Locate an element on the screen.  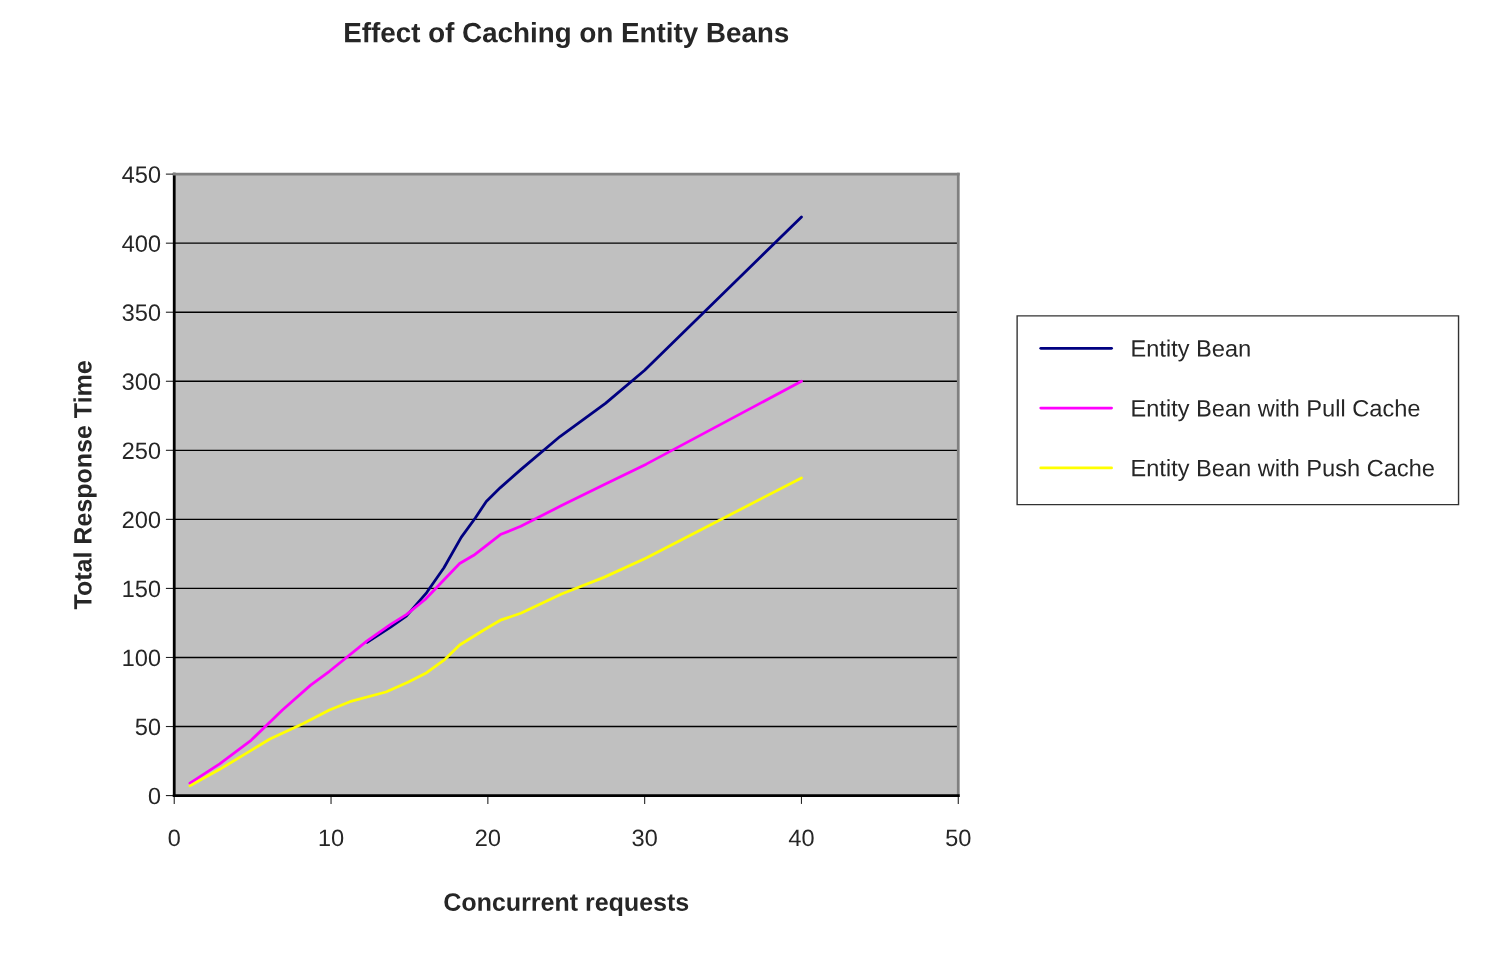
x-tick-label: 40 is located at coordinates (801, 838).